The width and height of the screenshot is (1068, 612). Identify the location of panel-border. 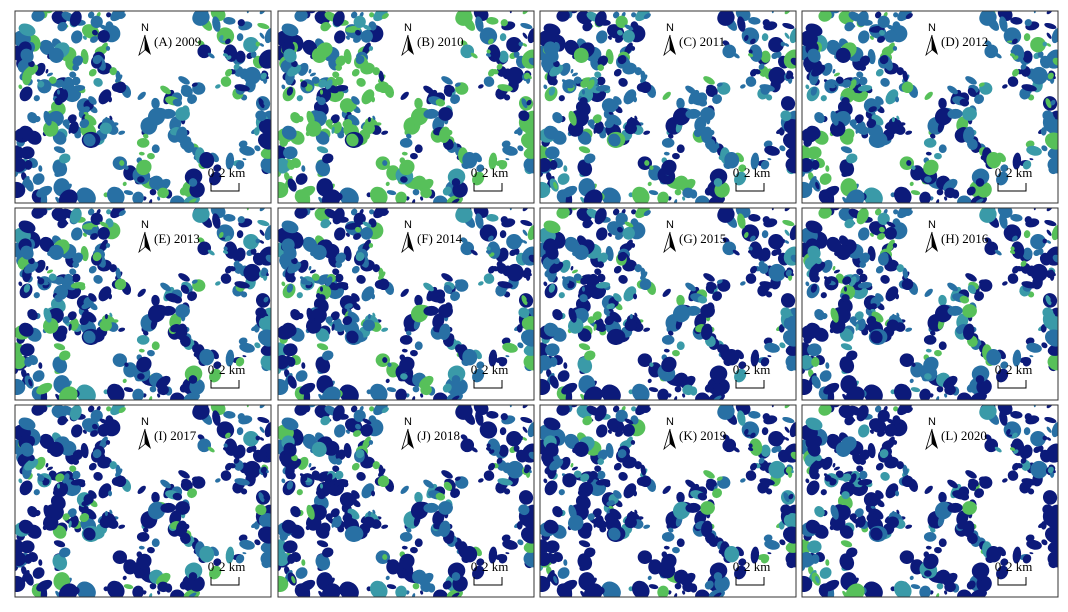
(406, 107).